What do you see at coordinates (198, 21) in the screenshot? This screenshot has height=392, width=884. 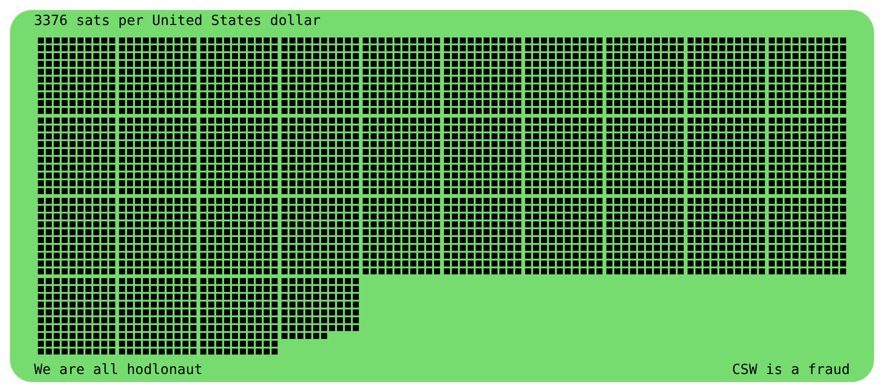 I see `text: sats per United States dollar` at bounding box center [198, 21].